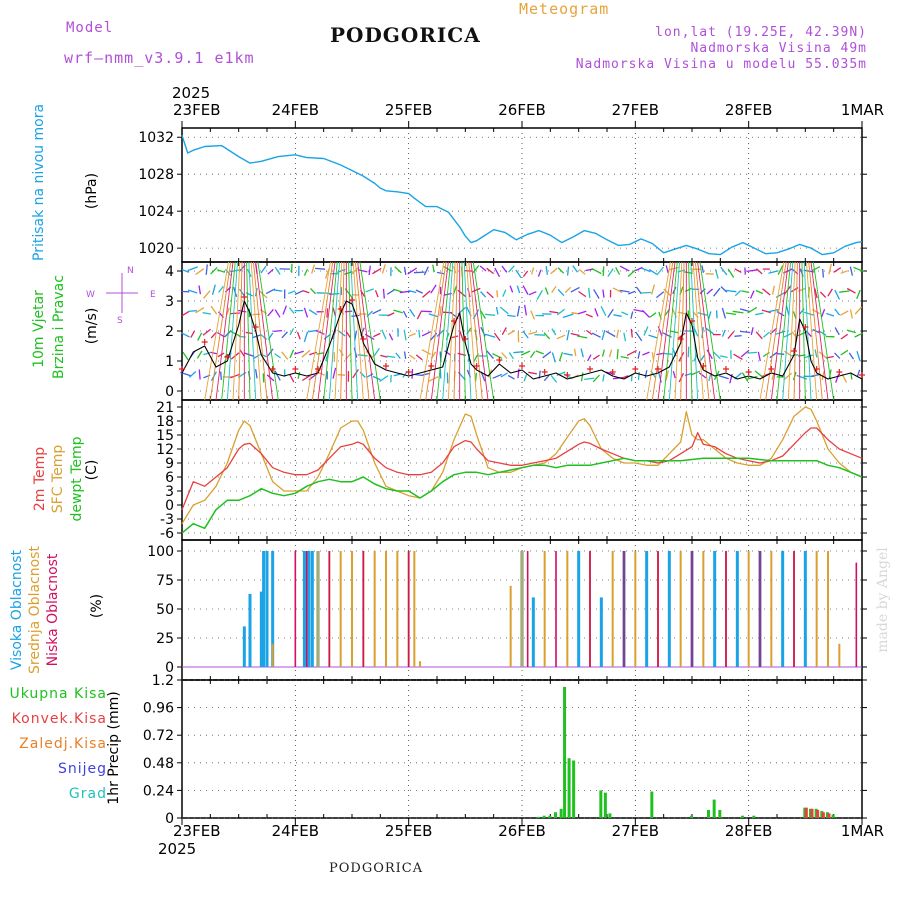 The width and height of the screenshot is (900, 900). What do you see at coordinates (564, 9) in the screenshot?
I see `subtitle: Meteogram` at bounding box center [564, 9].